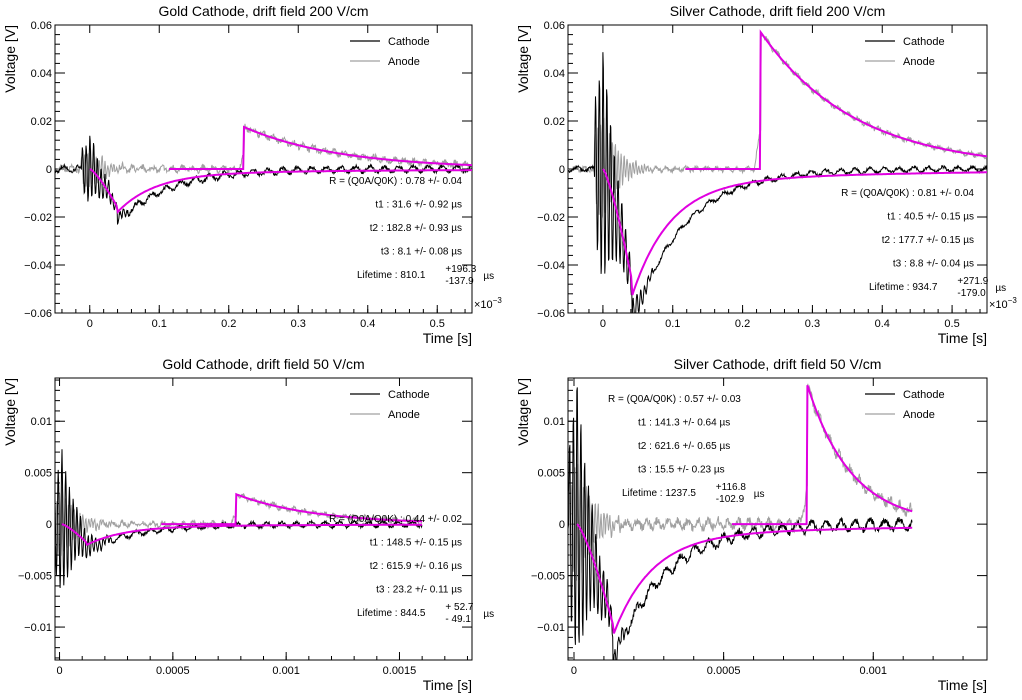 The width and height of the screenshot is (1022, 700). What do you see at coordinates (778, 11) in the screenshot?
I see `chart-title: Silver Cathode, drift field 200 V/cm` at bounding box center [778, 11].